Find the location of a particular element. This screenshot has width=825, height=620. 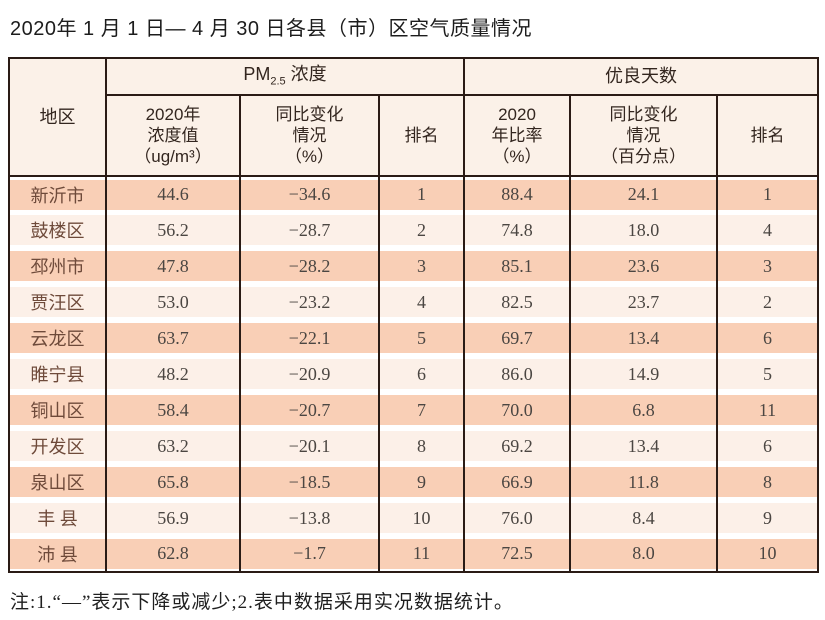

cell-pm25-value: 44.6 is located at coordinates (173, 194).